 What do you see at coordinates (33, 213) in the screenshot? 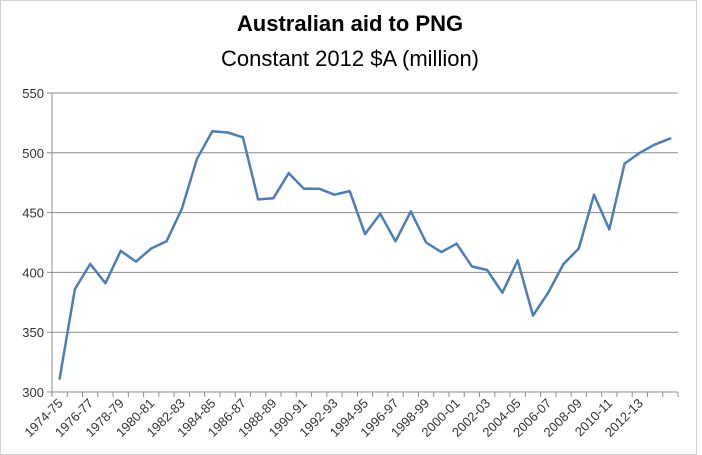
I see `y-tick-label: 450` at bounding box center [33, 213].